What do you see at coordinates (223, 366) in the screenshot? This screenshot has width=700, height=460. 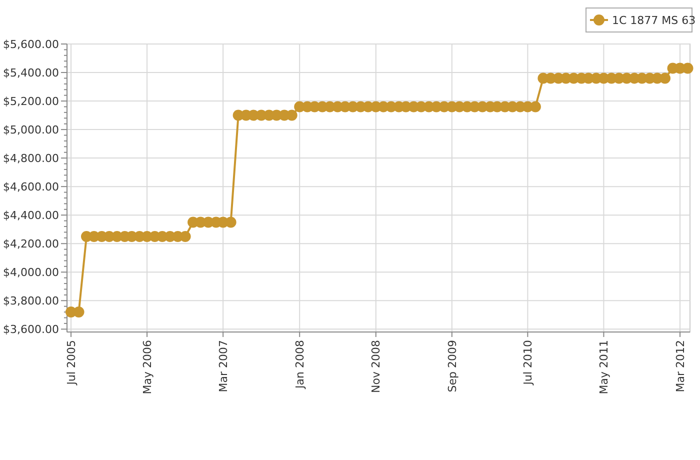 I see `x-tick-label: Mar 2007` at bounding box center [223, 366].